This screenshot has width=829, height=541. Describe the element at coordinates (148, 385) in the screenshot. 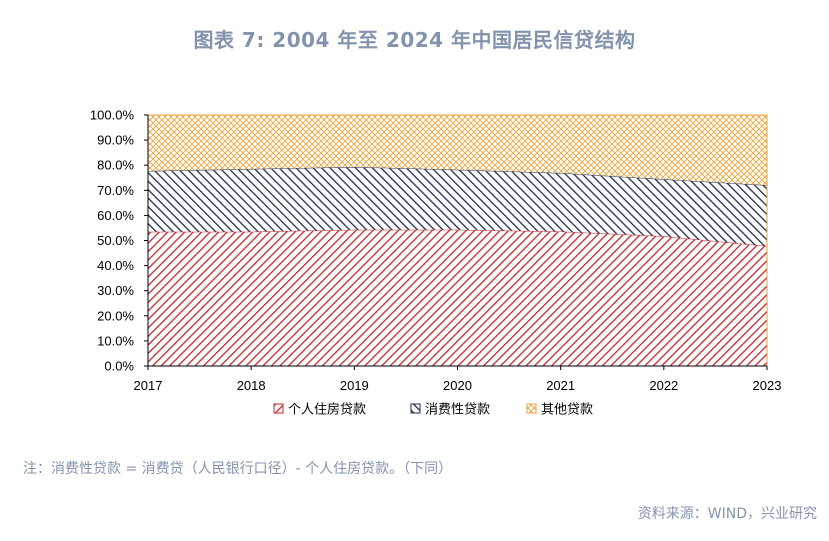

I see `x-tick-label: 2017` at that location.